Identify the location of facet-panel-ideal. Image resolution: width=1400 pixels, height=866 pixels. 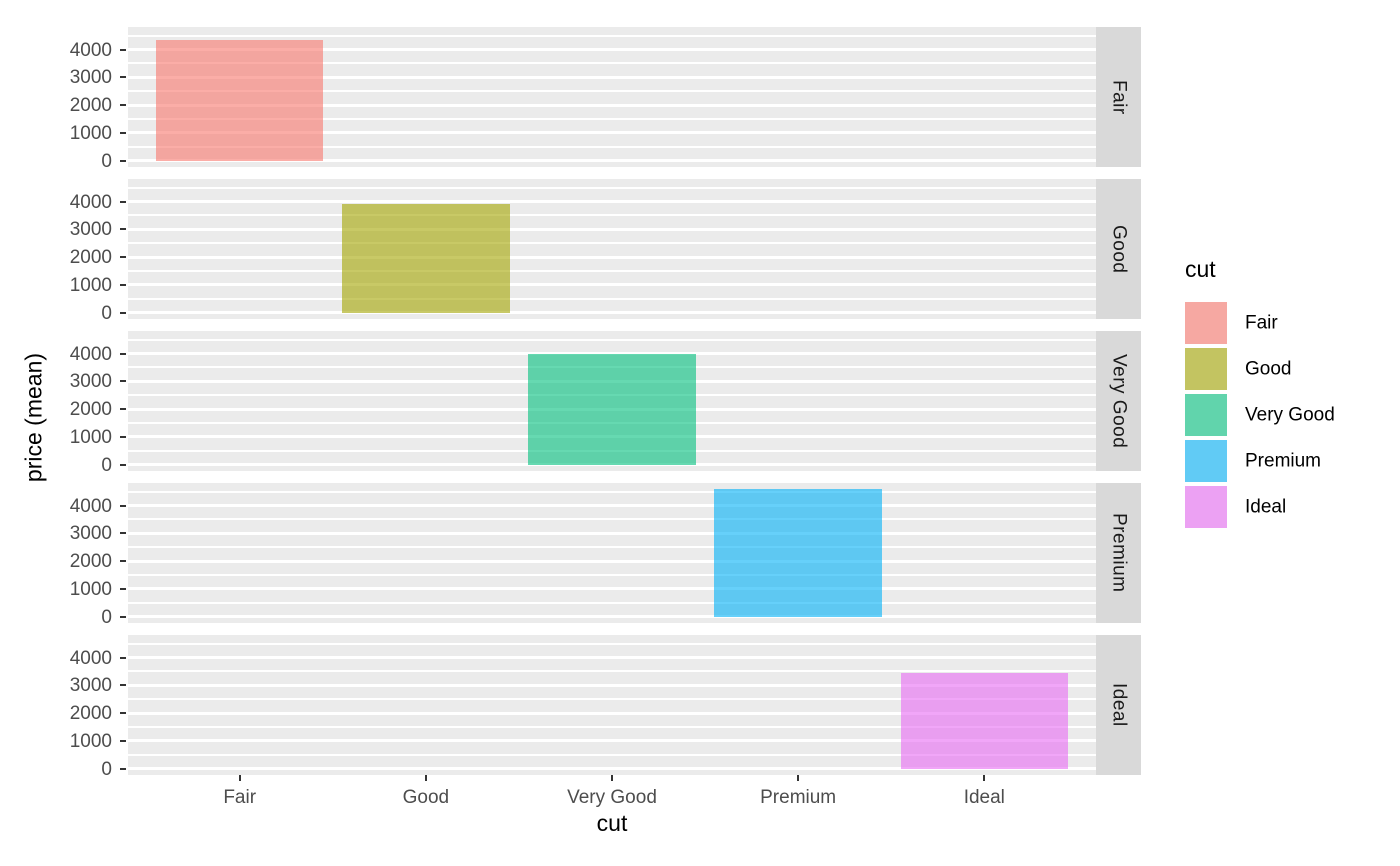
(612, 705).